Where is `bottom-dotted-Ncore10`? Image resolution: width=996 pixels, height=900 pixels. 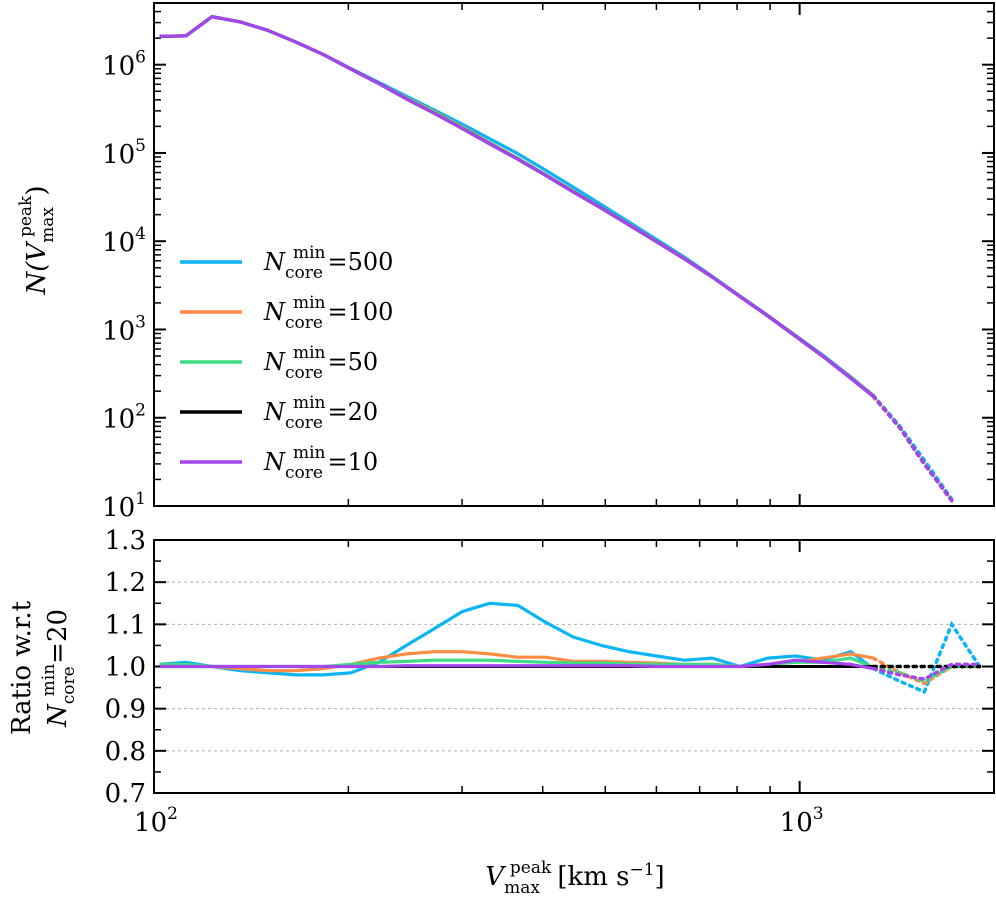
bottom-dotted-Ncore10 is located at coordinates (926, 671).